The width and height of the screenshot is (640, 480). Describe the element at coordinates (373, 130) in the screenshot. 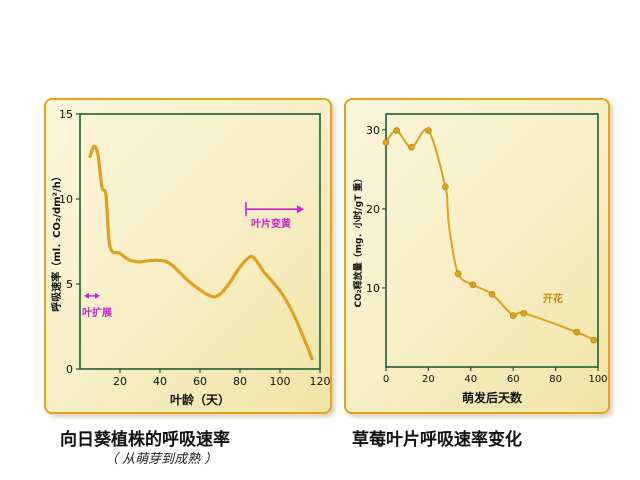

I see `y-tick-label: 30` at that location.